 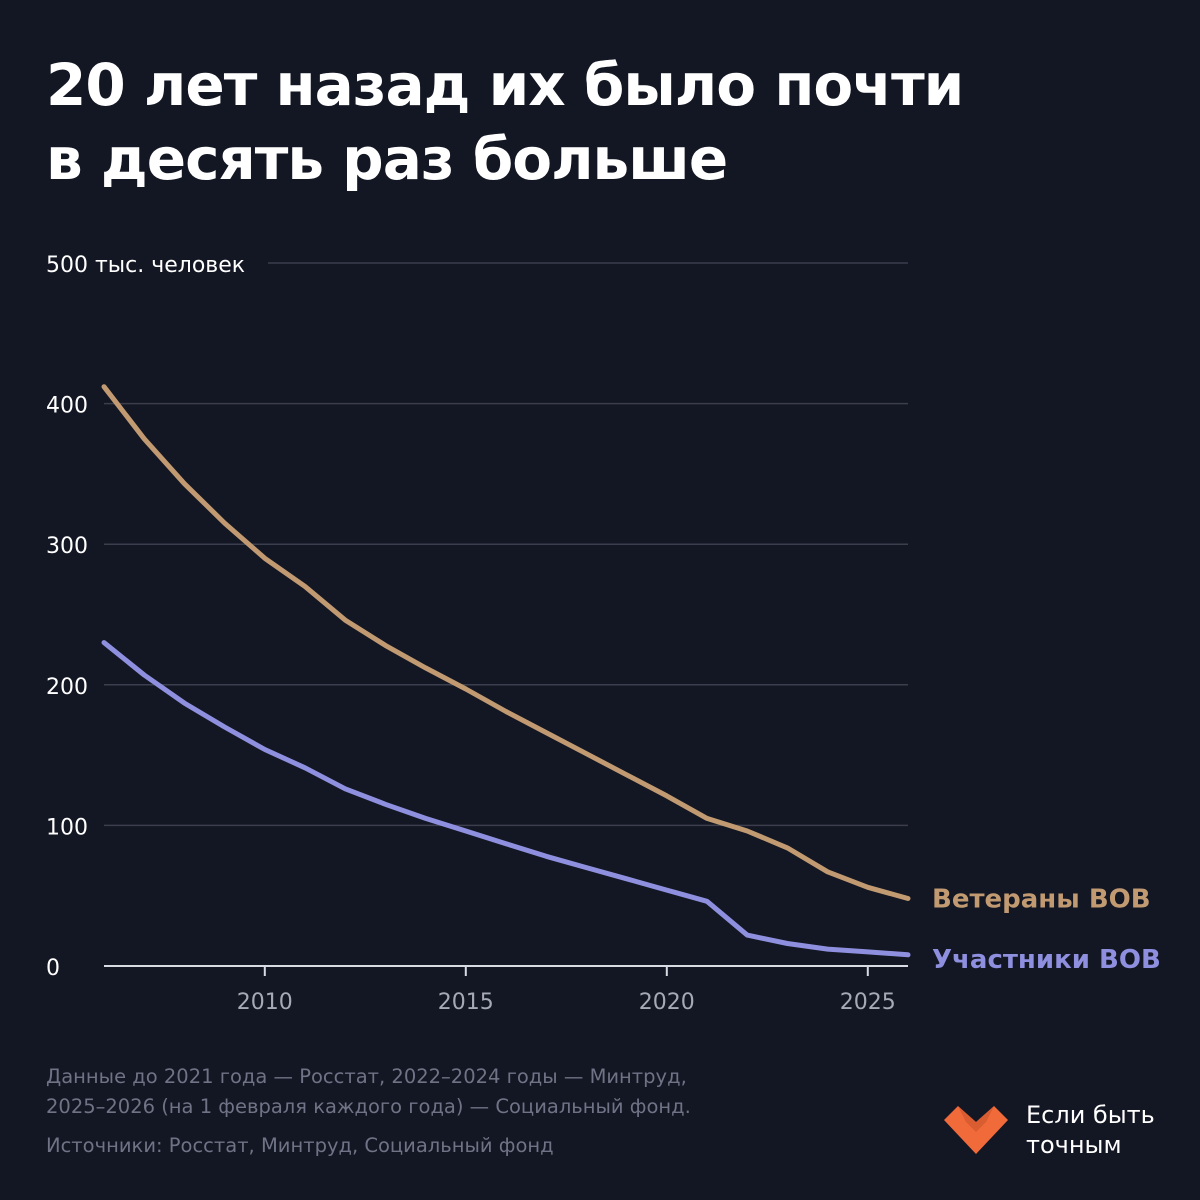 I want to click on y-tick-label-500: 500 тыс. человек, so click(x=145, y=265).